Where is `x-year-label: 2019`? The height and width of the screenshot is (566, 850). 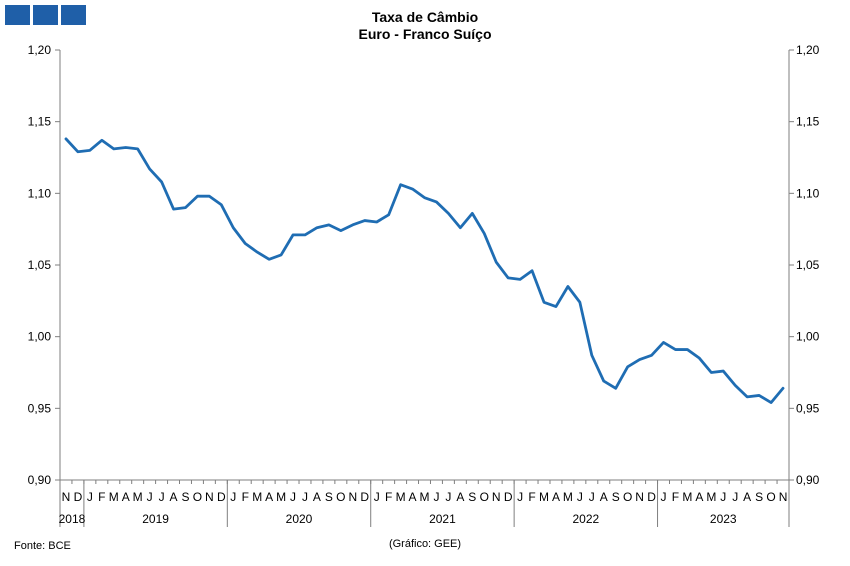
x-year-label: 2019 is located at coordinates (155, 519).